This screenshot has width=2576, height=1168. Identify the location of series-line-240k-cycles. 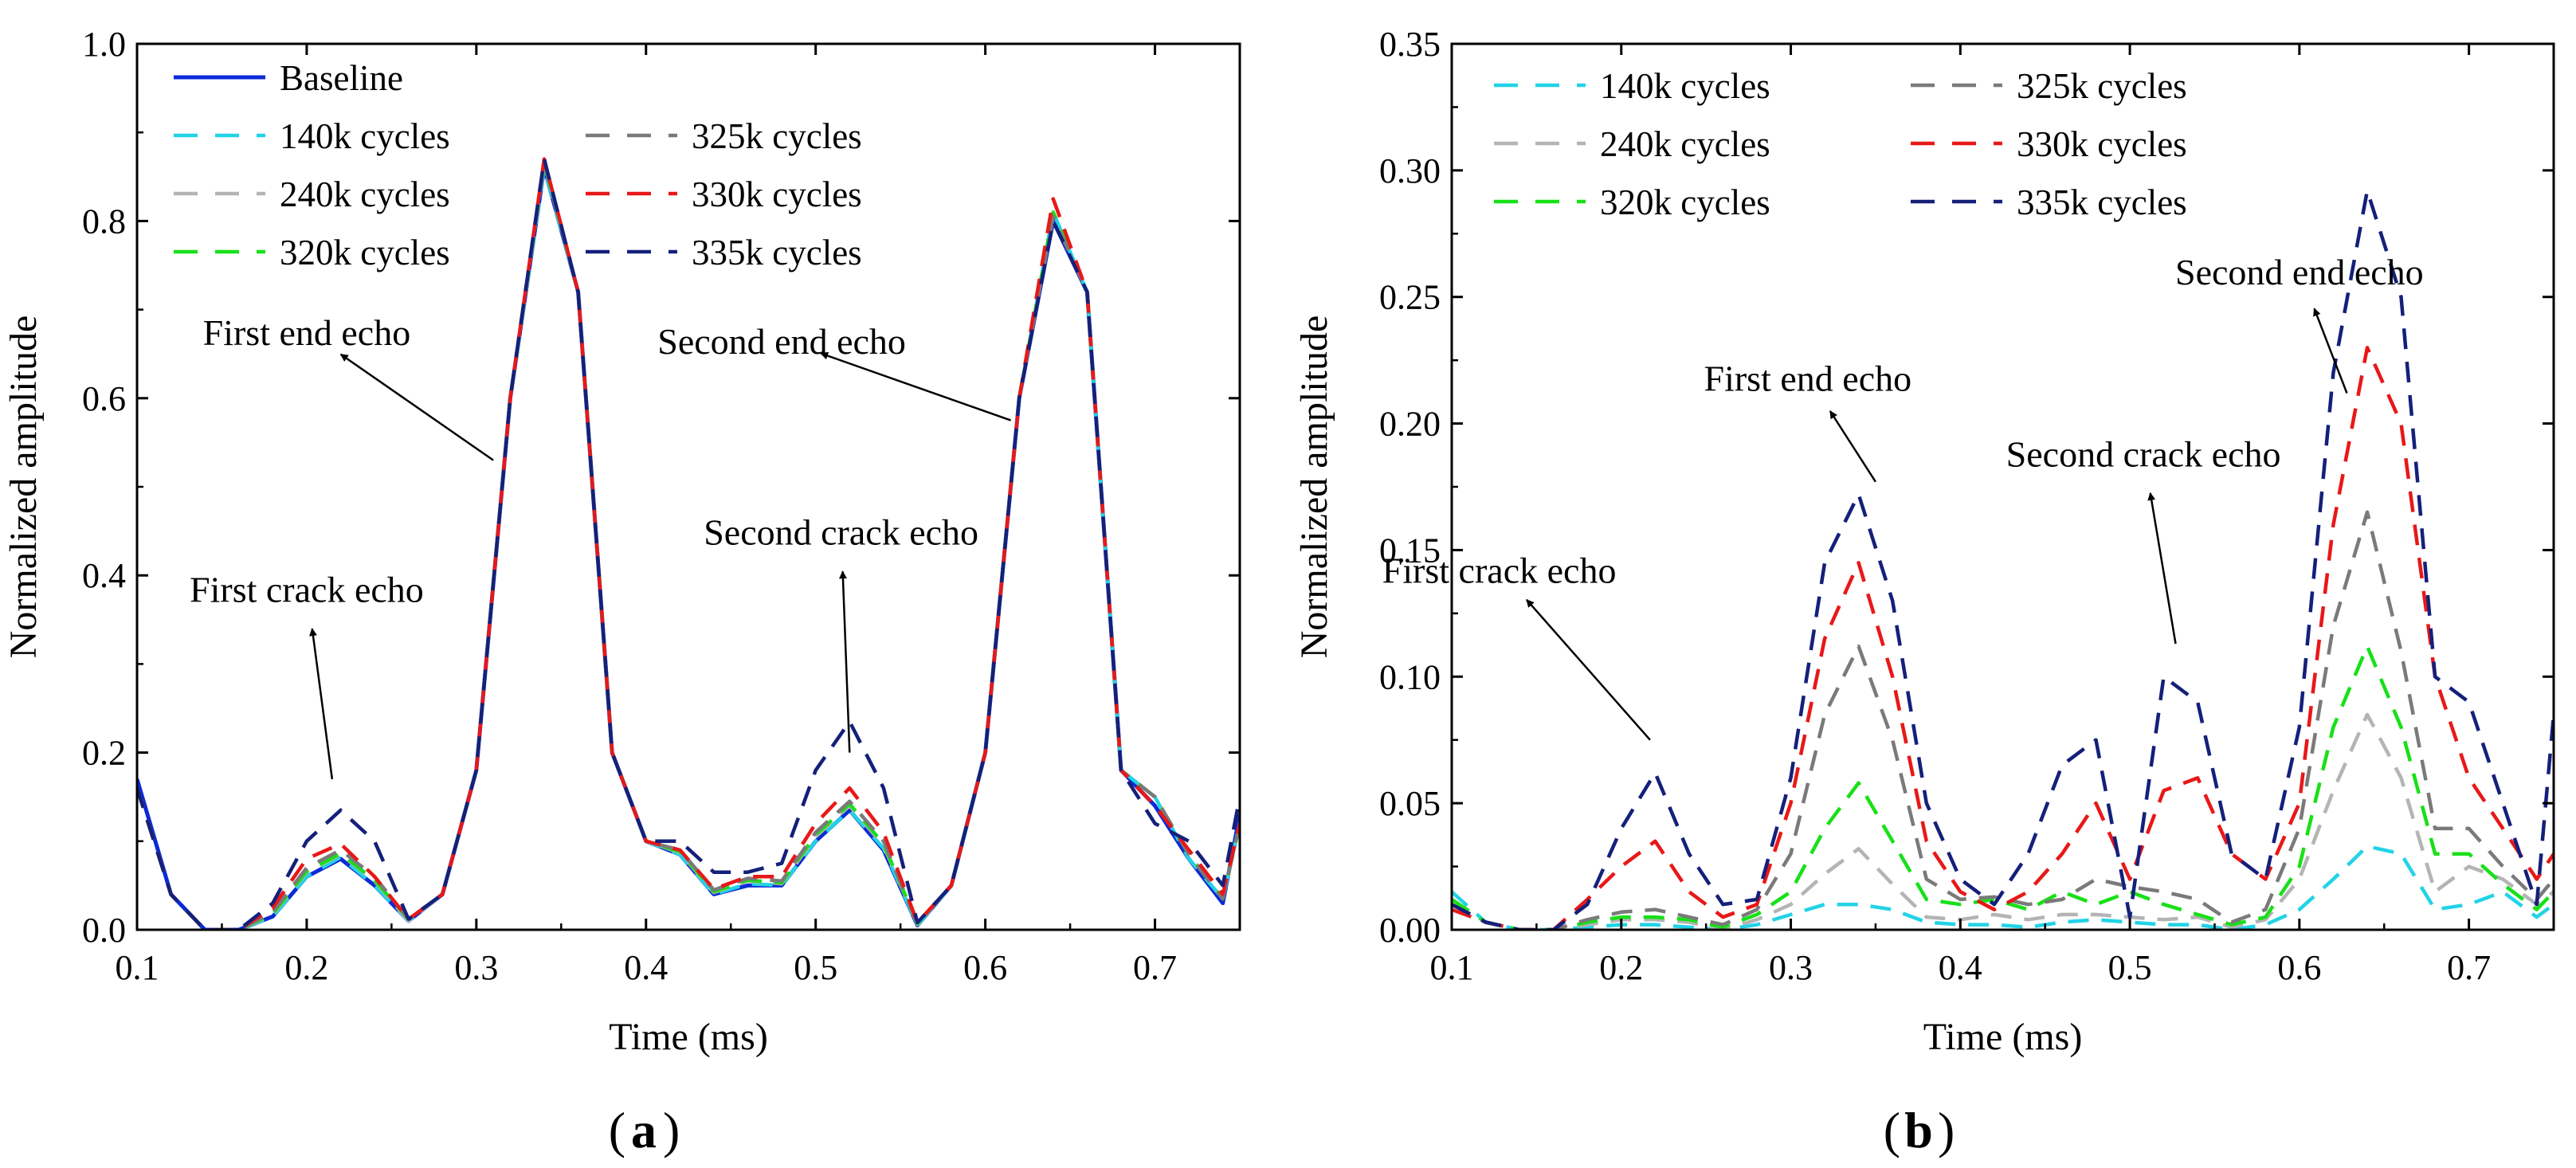
(2003, 821).